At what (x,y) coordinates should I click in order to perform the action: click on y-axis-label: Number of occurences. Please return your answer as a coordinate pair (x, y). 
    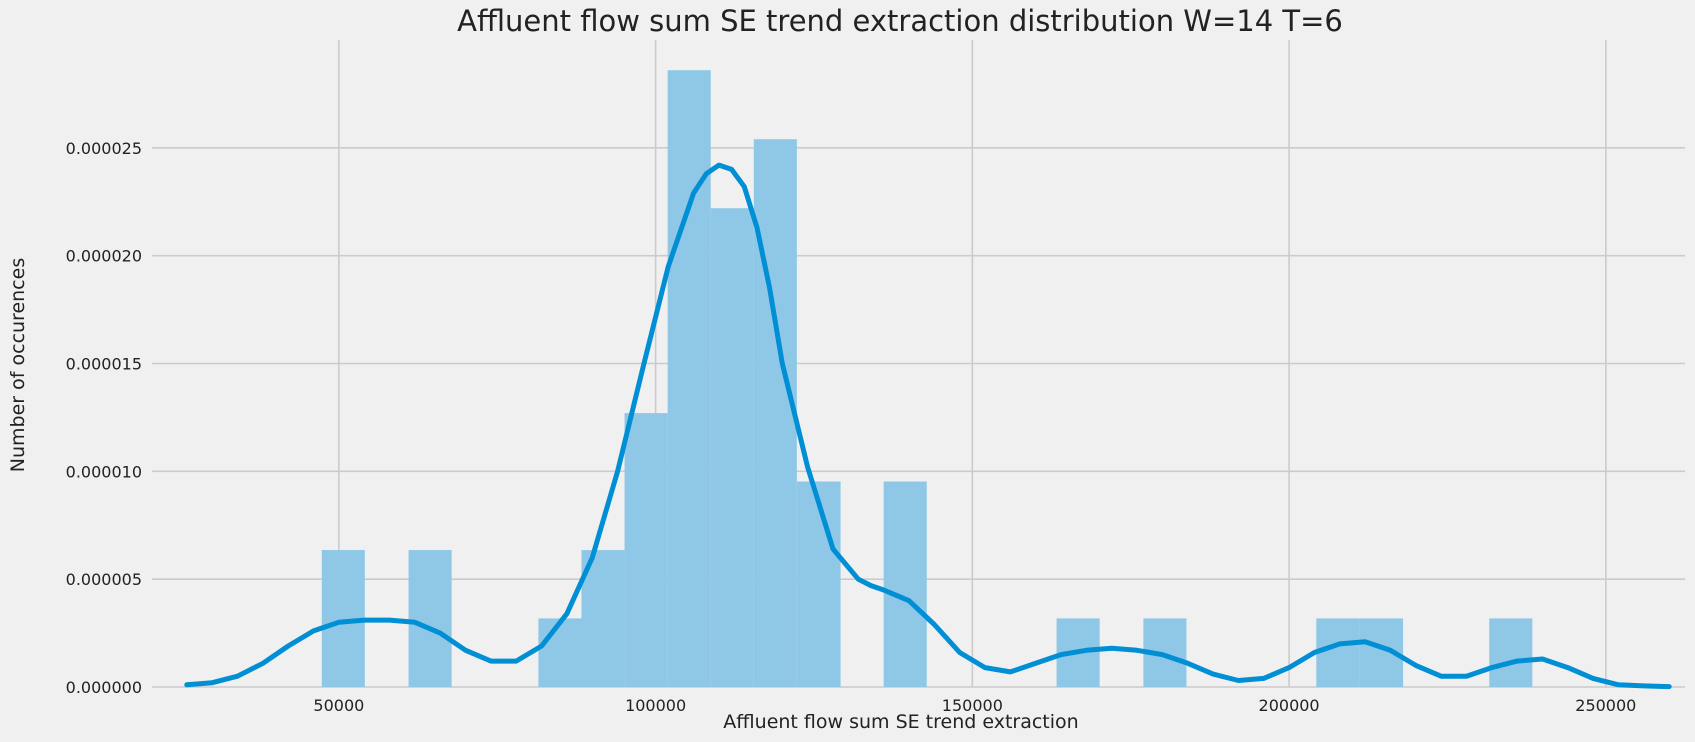
    Looking at the image, I should click on (18, 365).